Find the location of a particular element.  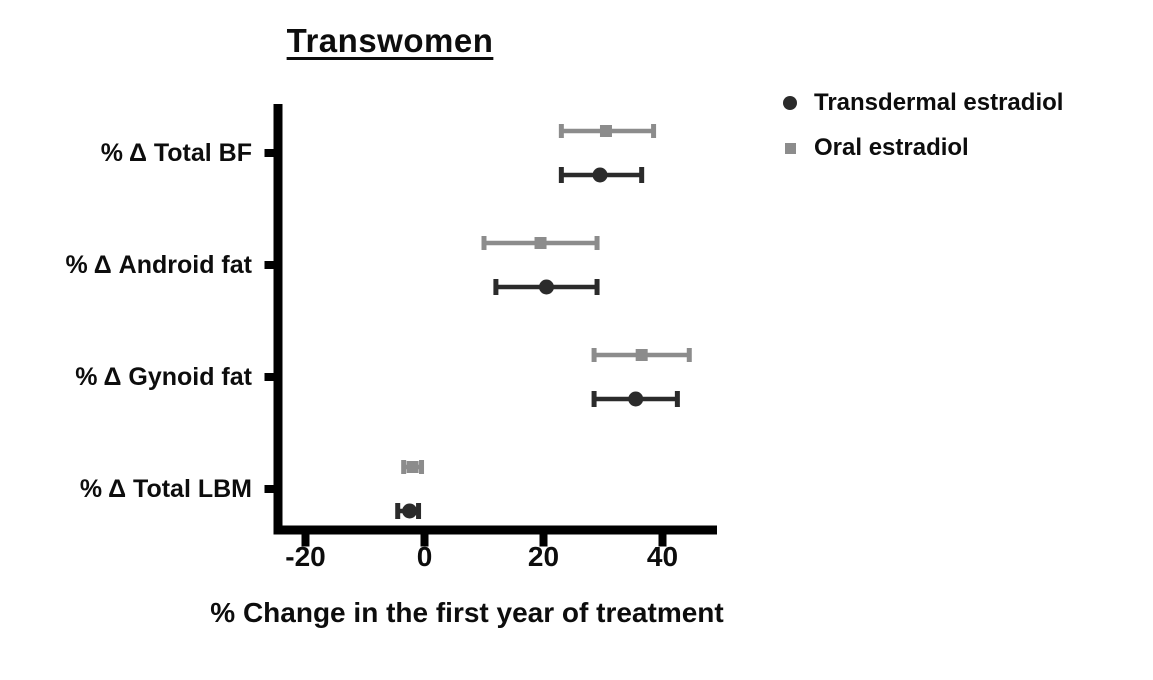

category-label: % Δ Total BF is located at coordinates (176, 153).